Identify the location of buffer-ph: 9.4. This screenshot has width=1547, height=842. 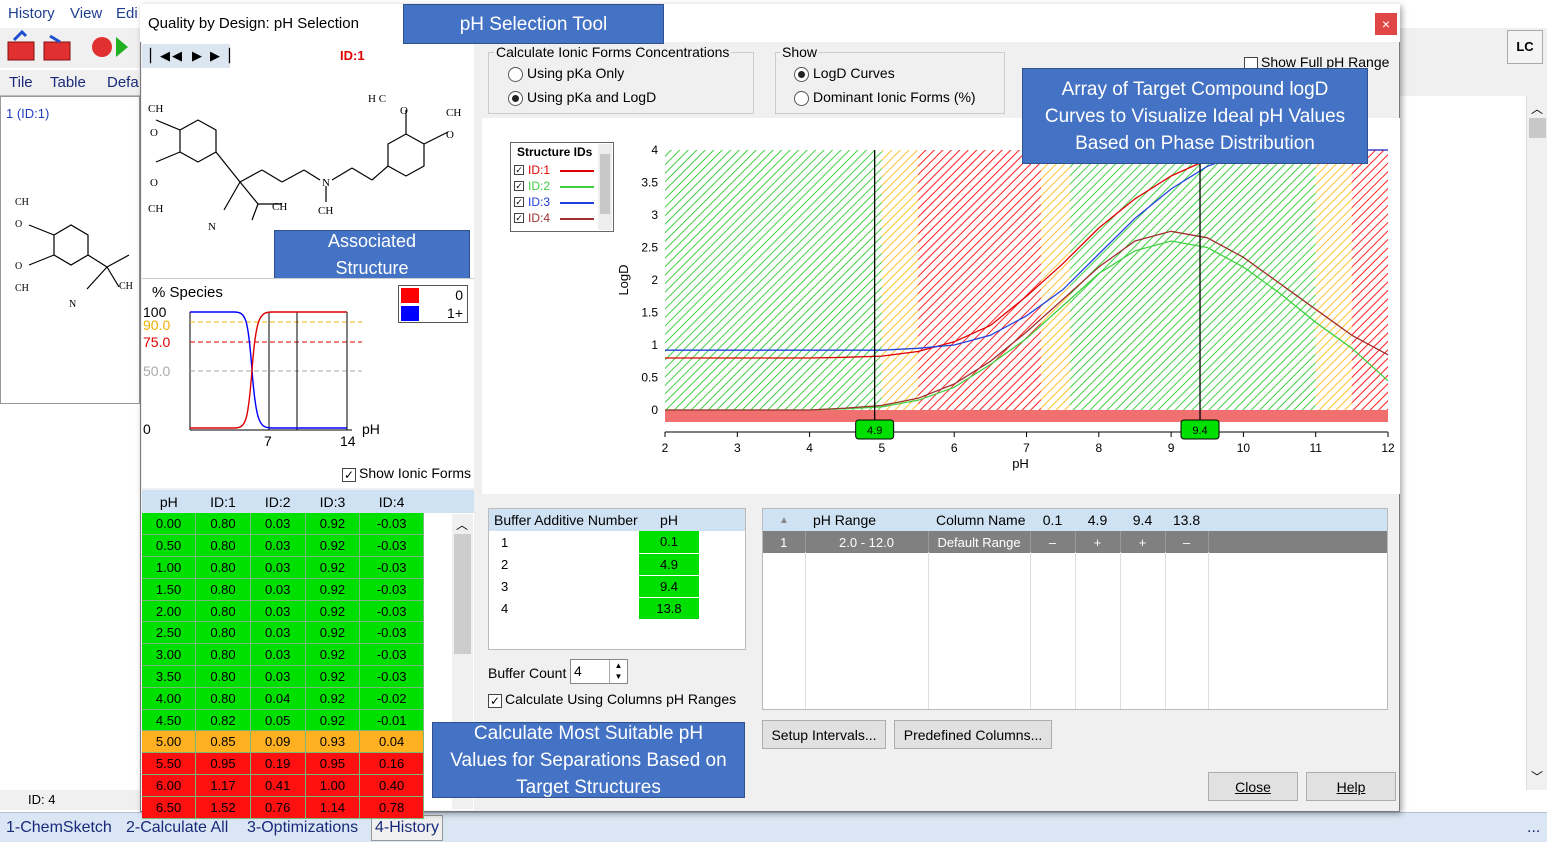
(669, 586).